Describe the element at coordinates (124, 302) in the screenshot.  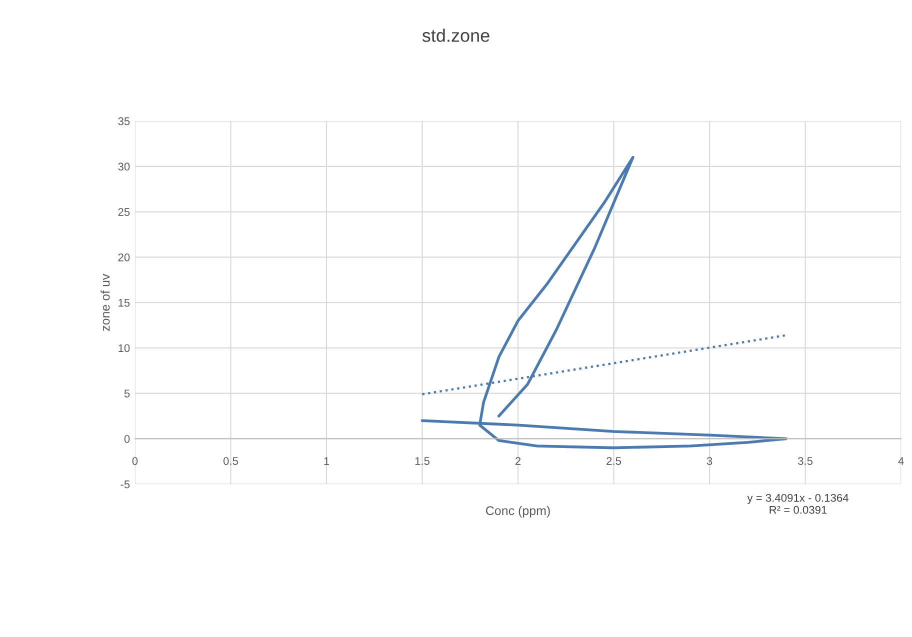
I see `y-tick-label: 15` at that location.